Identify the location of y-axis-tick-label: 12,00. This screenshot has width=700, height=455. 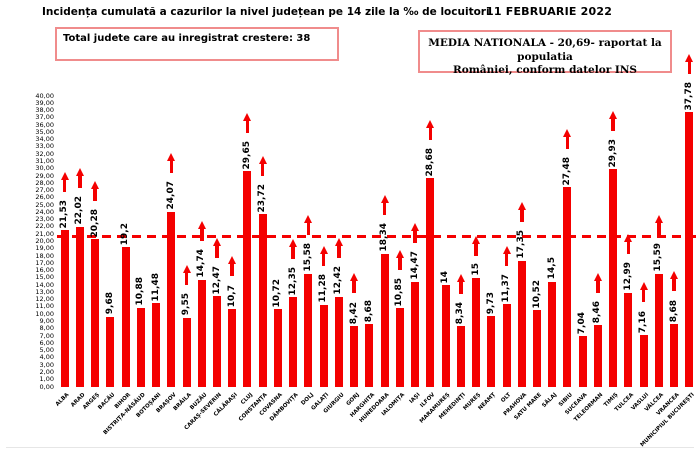
(44, 299).